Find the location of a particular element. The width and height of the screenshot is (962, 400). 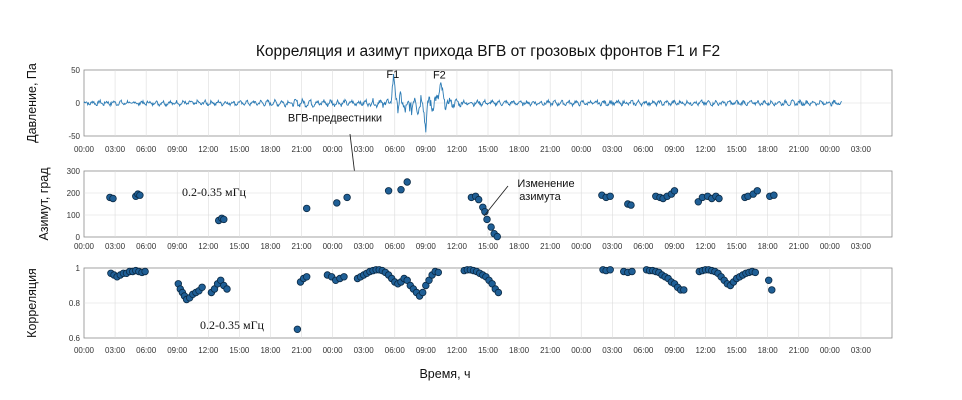

pressure-series-line is located at coordinates (462, 103).